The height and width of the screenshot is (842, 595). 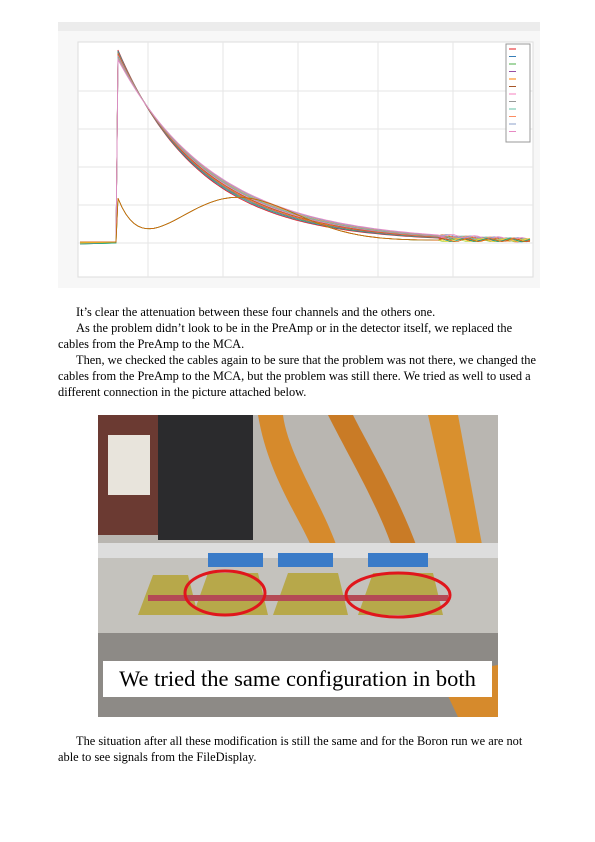 What do you see at coordinates (297, 679) in the screenshot?
I see `photo-caption: We tried the same configuration in both` at bounding box center [297, 679].